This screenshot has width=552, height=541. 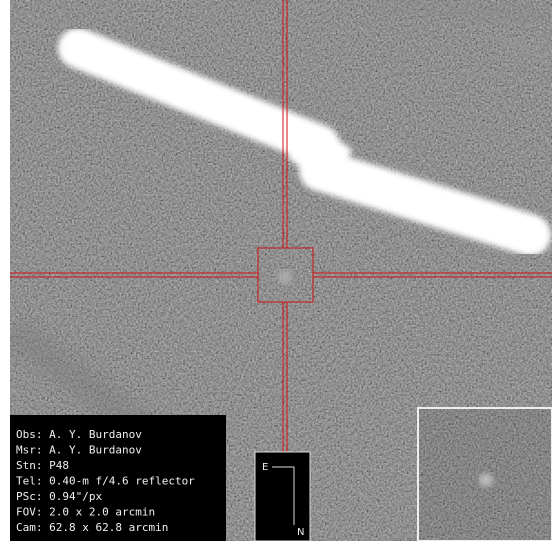 I want to click on info-line: Stn: P48, so click(x=42, y=465).